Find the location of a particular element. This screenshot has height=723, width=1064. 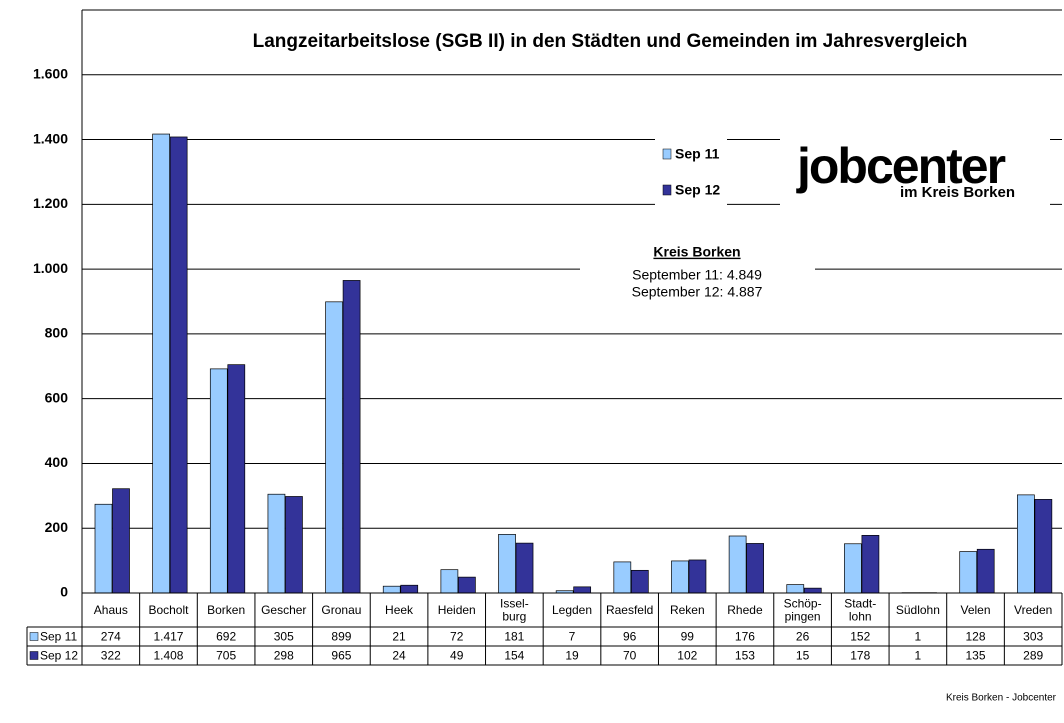

table-value: 154 is located at coordinates (514, 656).